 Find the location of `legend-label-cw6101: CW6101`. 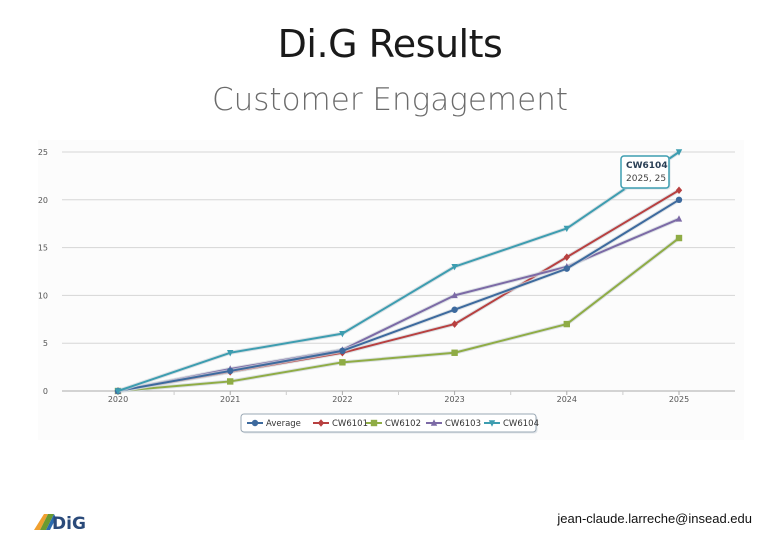

legend-label-cw6101: CW6101 is located at coordinates (350, 424).